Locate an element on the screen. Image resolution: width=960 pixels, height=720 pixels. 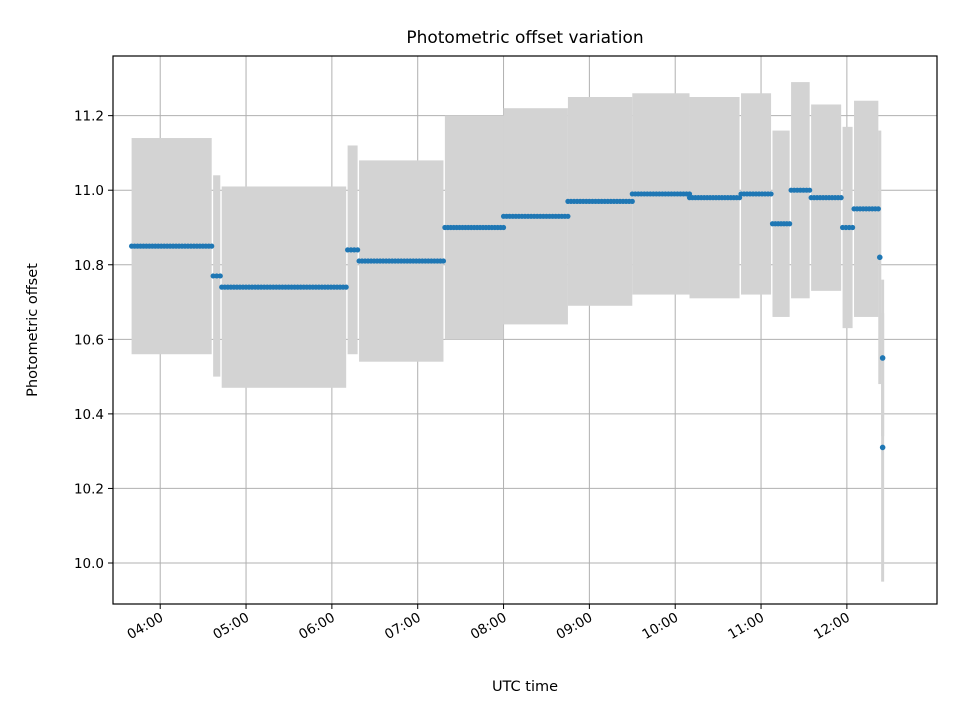
y-tick-label: 10.6 is located at coordinates (89, 340).